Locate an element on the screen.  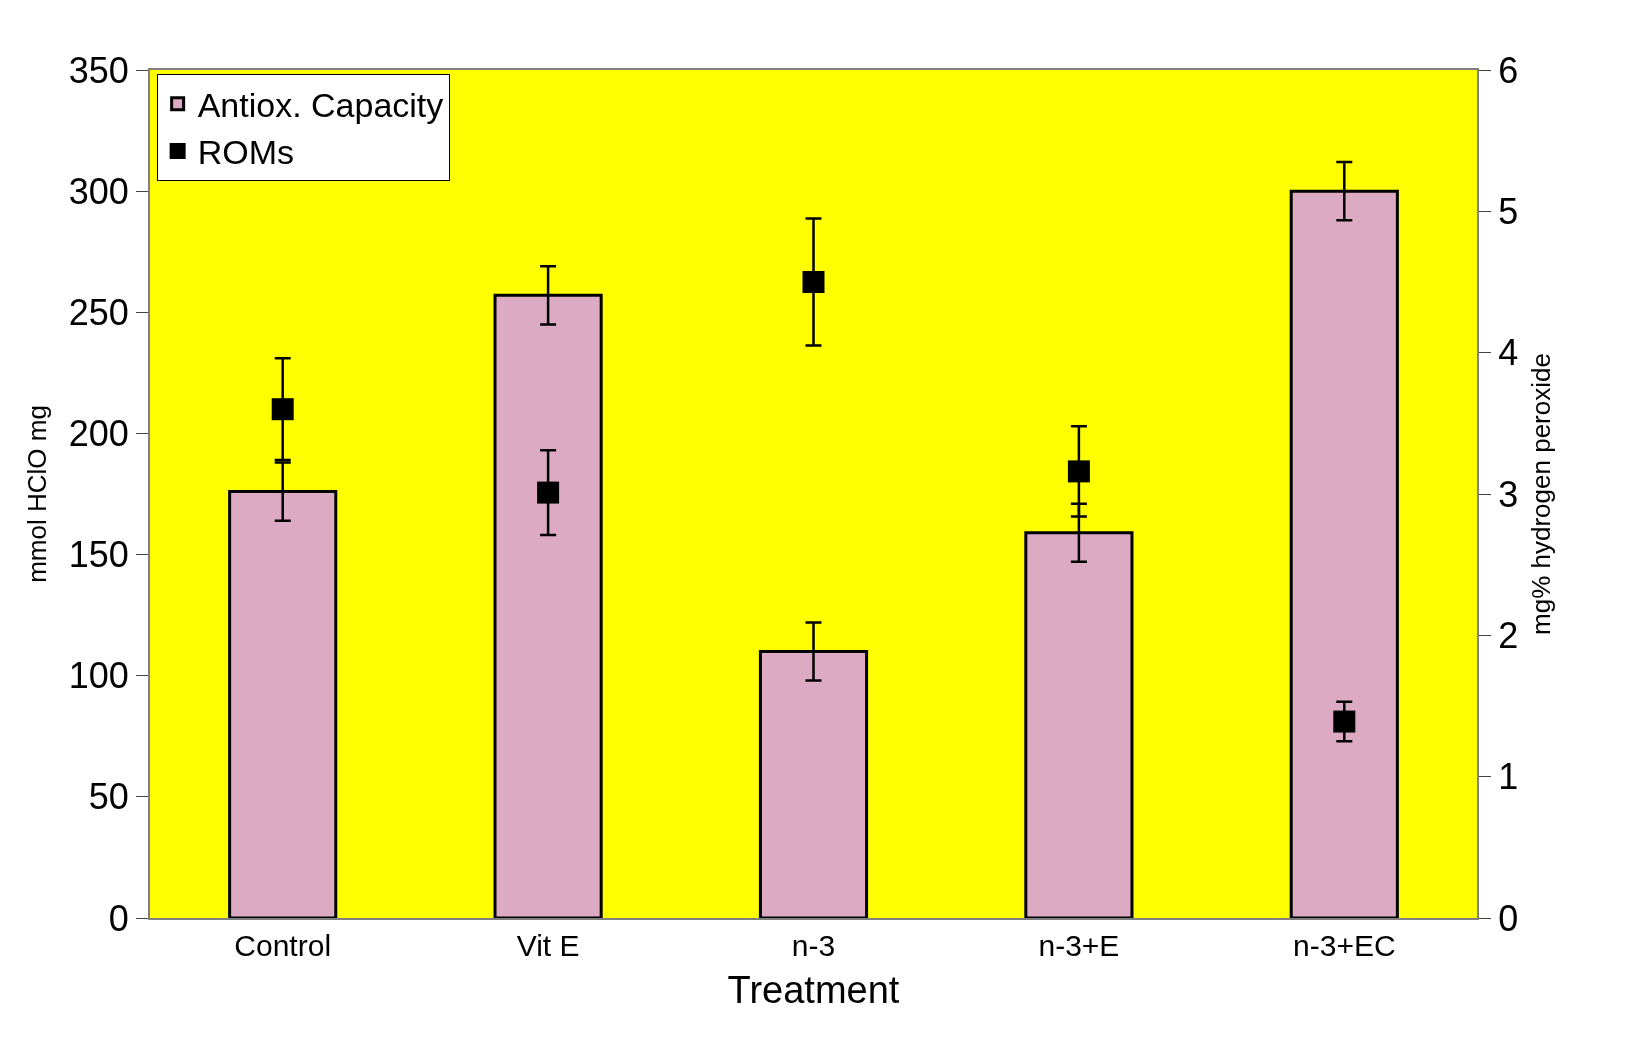
y-tick-label: 300 is located at coordinates (98, 191).